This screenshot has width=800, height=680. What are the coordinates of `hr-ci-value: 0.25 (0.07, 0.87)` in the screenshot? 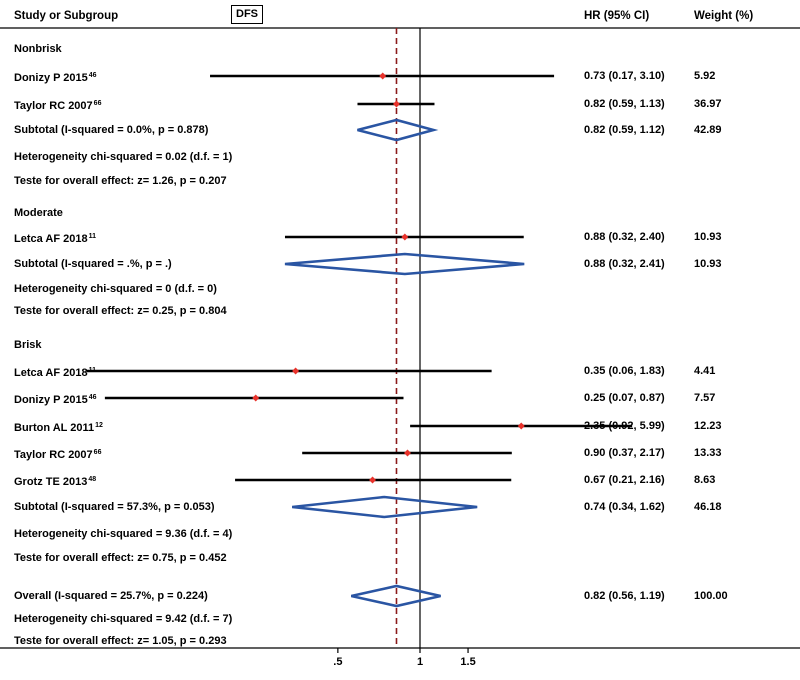 It's located at (624, 398).